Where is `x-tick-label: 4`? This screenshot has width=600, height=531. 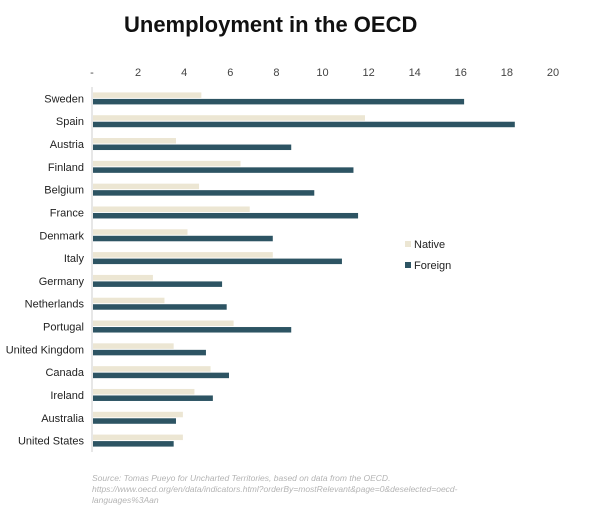
x-tick-label: 4 is located at coordinates (184, 73).